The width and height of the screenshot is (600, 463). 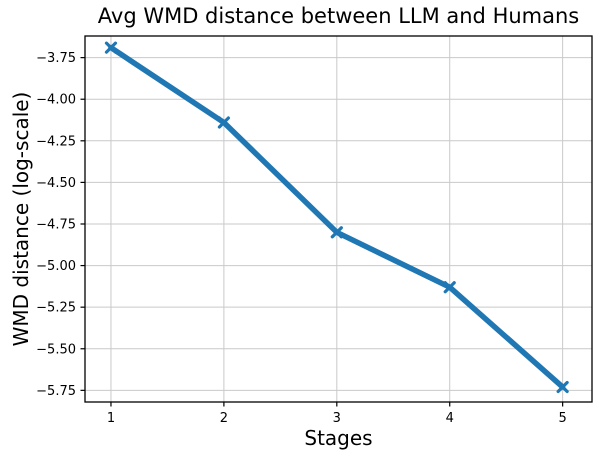 What do you see at coordinates (111, 418) in the screenshot?
I see `x-tick-label: 1` at bounding box center [111, 418].